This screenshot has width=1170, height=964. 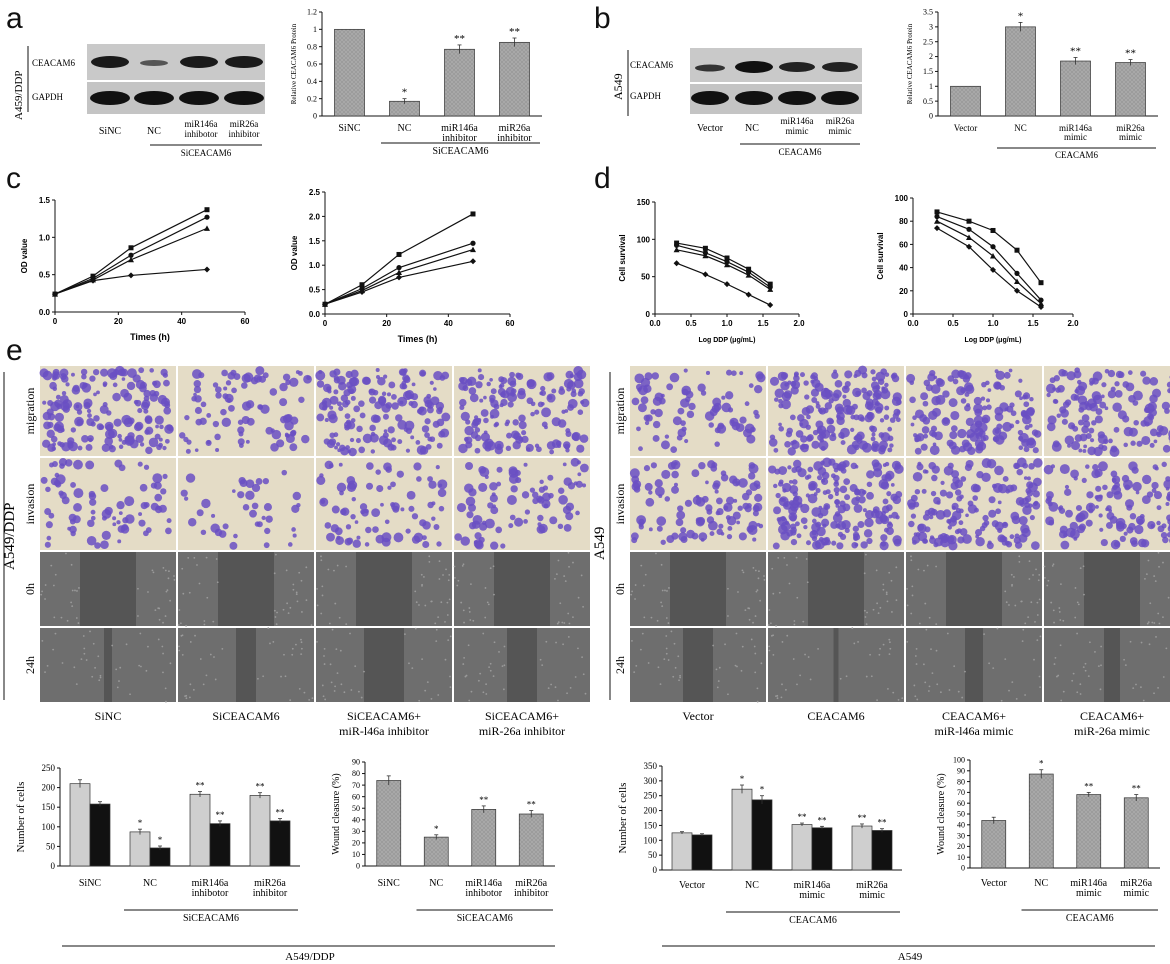 What do you see at coordinates (691, 323) in the screenshot?
I see `x-tick-label: 0.5` at bounding box center [691, 323].